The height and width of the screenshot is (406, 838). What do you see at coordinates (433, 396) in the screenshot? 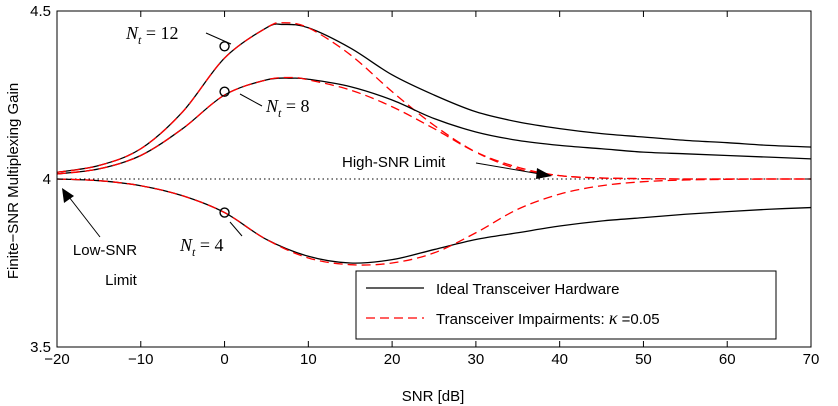
I see `x-axis-title: SNR [dB]` at bounding box center [433, 396].